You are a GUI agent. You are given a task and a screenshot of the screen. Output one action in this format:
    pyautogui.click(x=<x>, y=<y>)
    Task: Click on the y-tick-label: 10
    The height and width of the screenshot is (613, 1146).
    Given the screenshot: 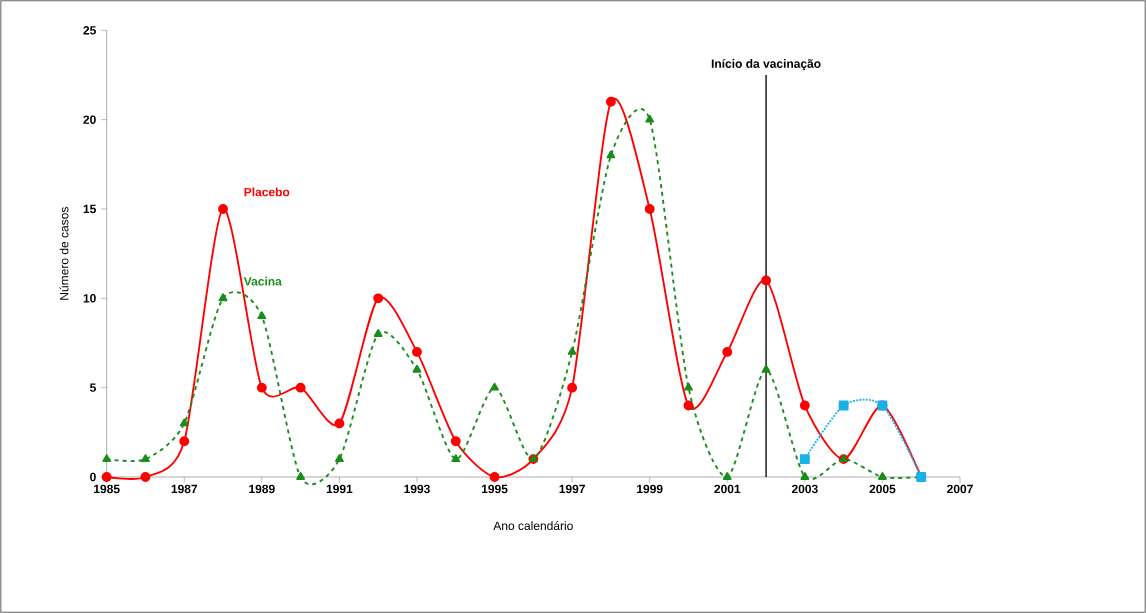 What is the action you would take?
    pyautogui.click(x=89, y=298)
    